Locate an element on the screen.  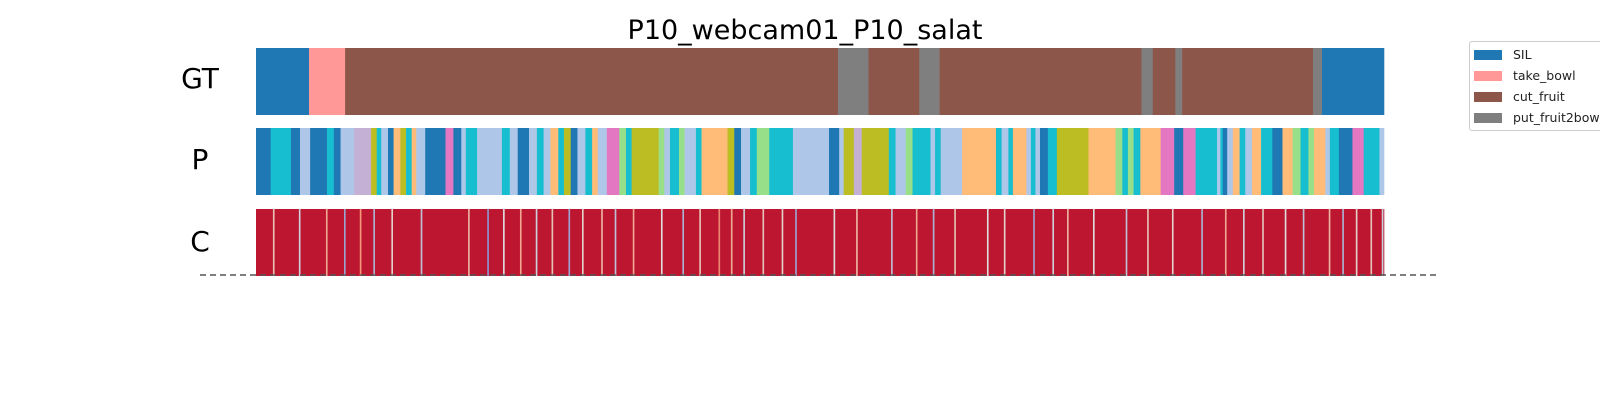
row-label-gt: GT is located at coordinates (200, 78).